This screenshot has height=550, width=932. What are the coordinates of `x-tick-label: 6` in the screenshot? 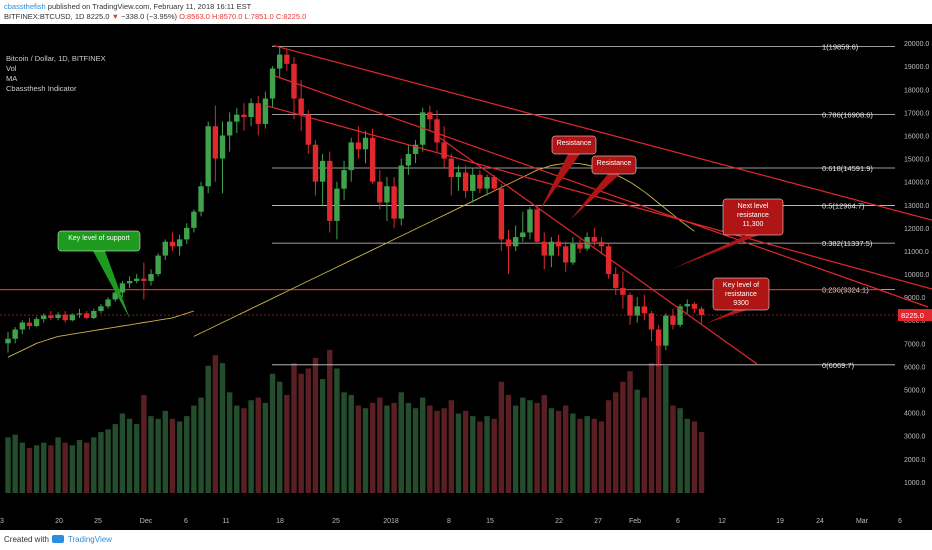 It's located at (900, 521).